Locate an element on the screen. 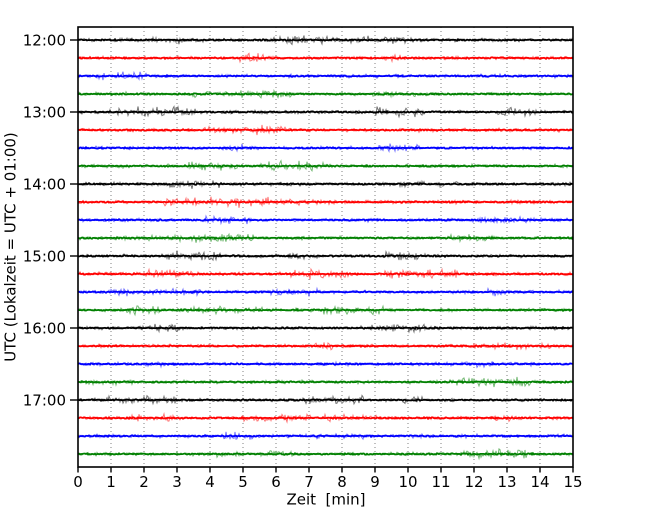 The image size is (650, 520). trace-14:45 is located at coordinates (325, 238).